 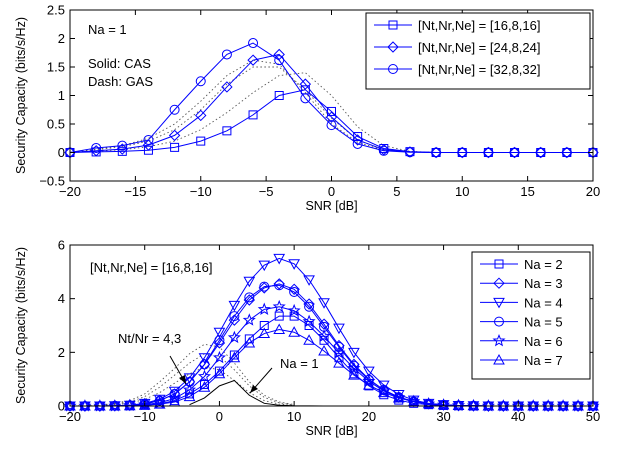 I want to click on x-tick-label: −5, so click(x=266, y=191).